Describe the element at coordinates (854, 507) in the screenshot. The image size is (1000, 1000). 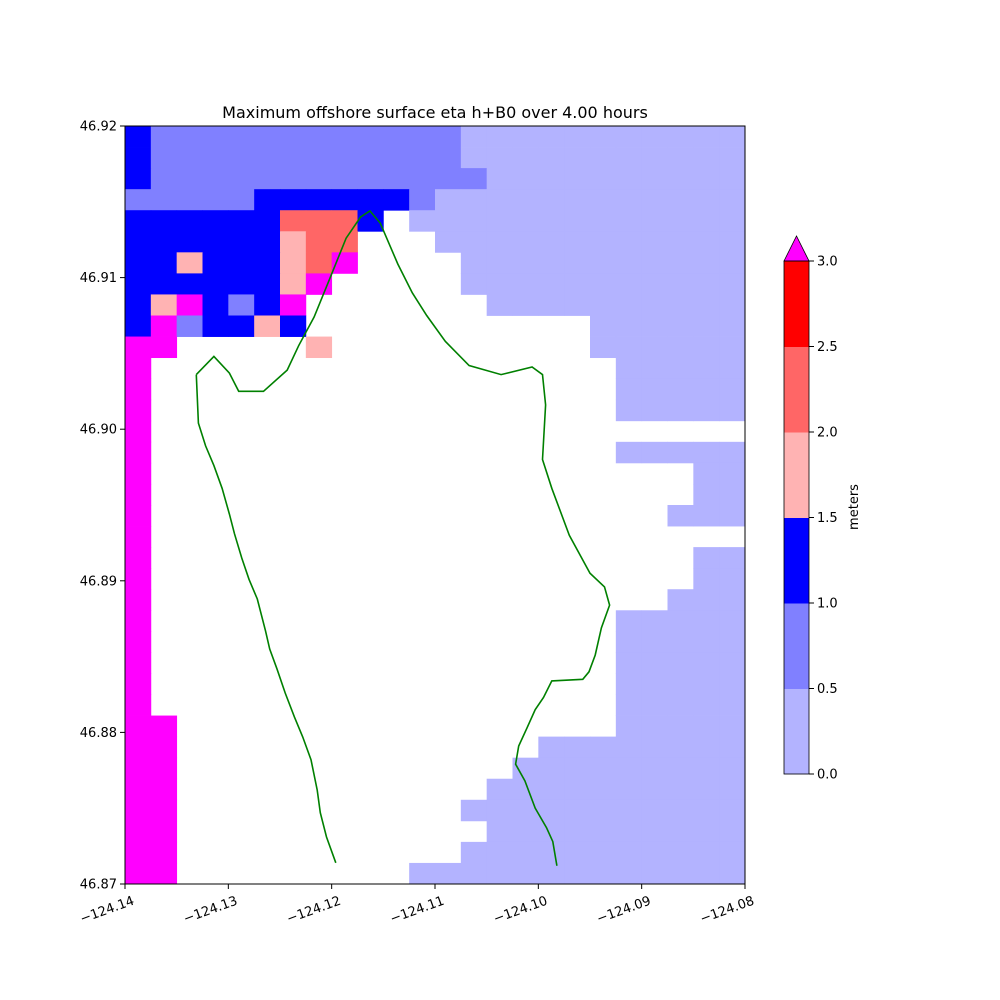
I see `colorbar-label: meters` at that location.